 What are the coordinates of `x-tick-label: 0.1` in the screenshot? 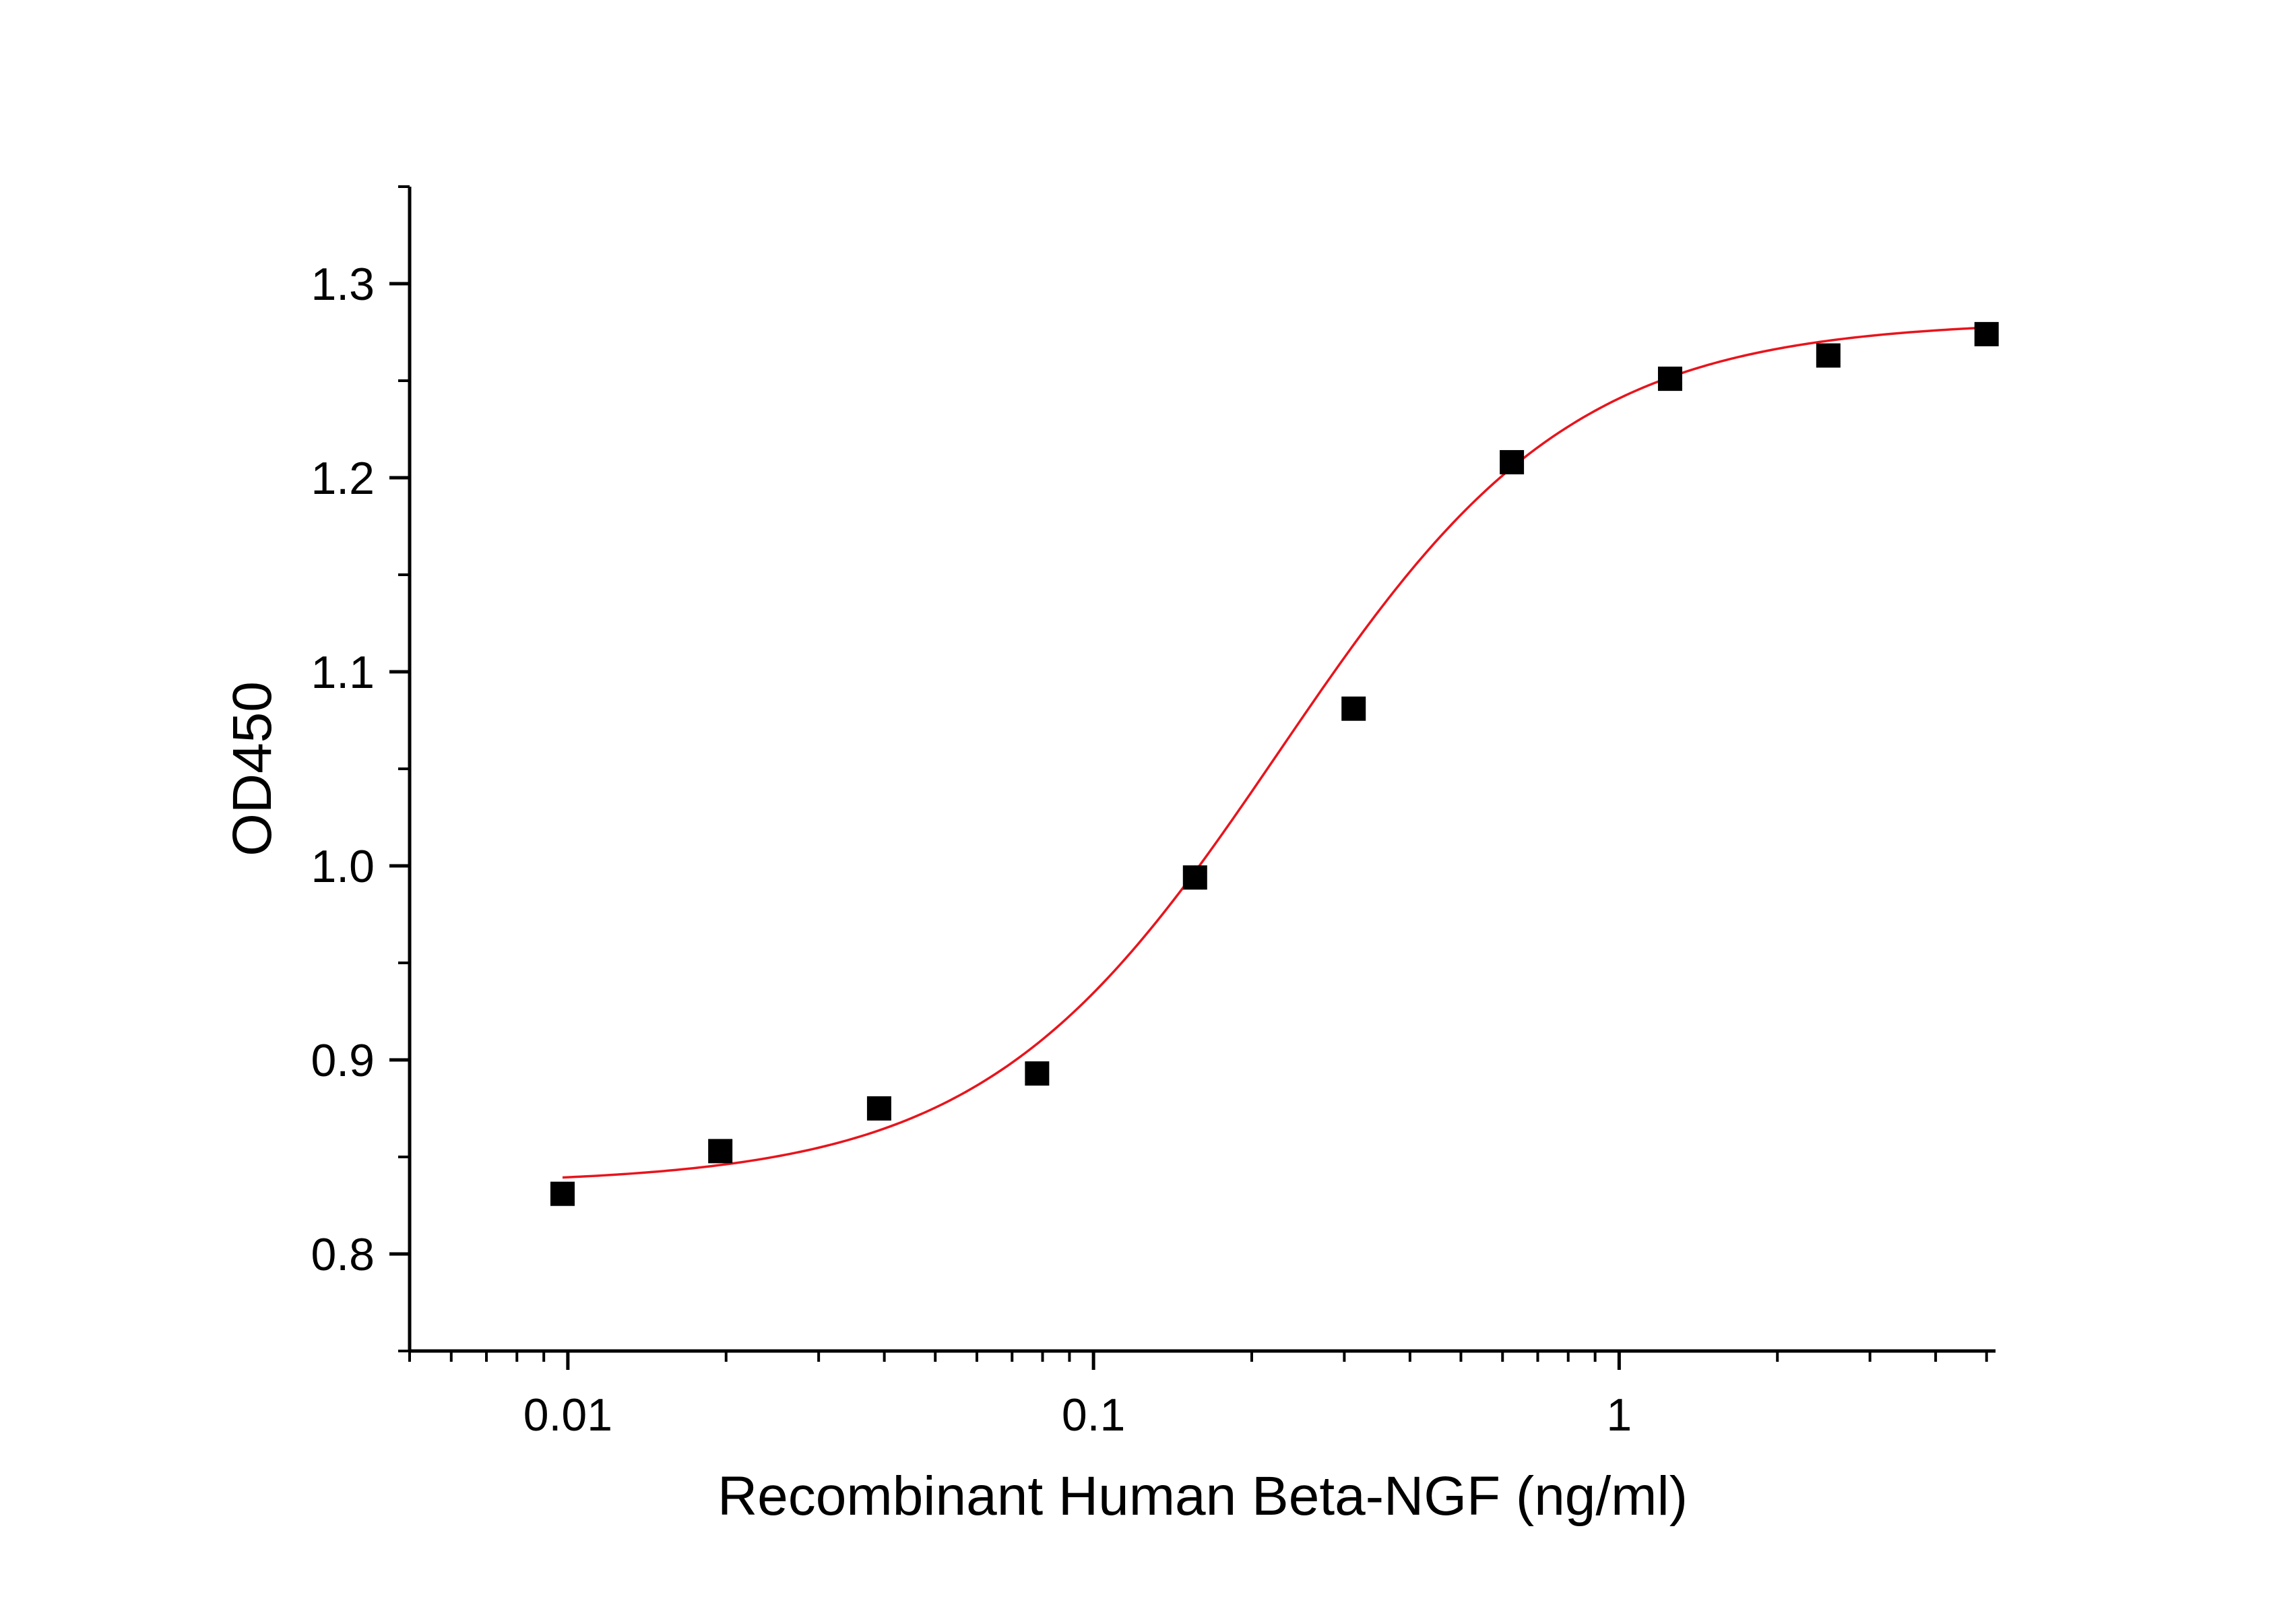 It's located at (1094, 1415).